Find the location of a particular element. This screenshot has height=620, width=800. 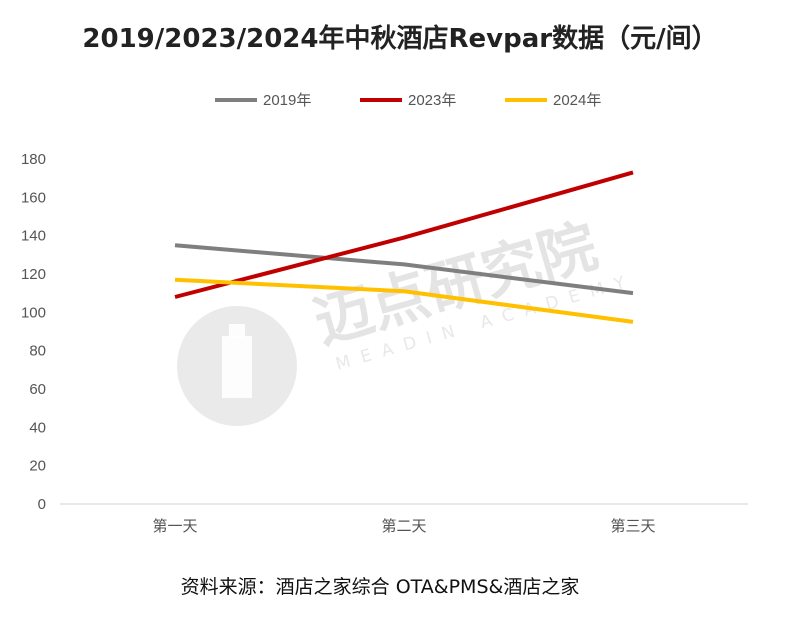

legend-label: 2024年 is located at coordinates (577, 100).